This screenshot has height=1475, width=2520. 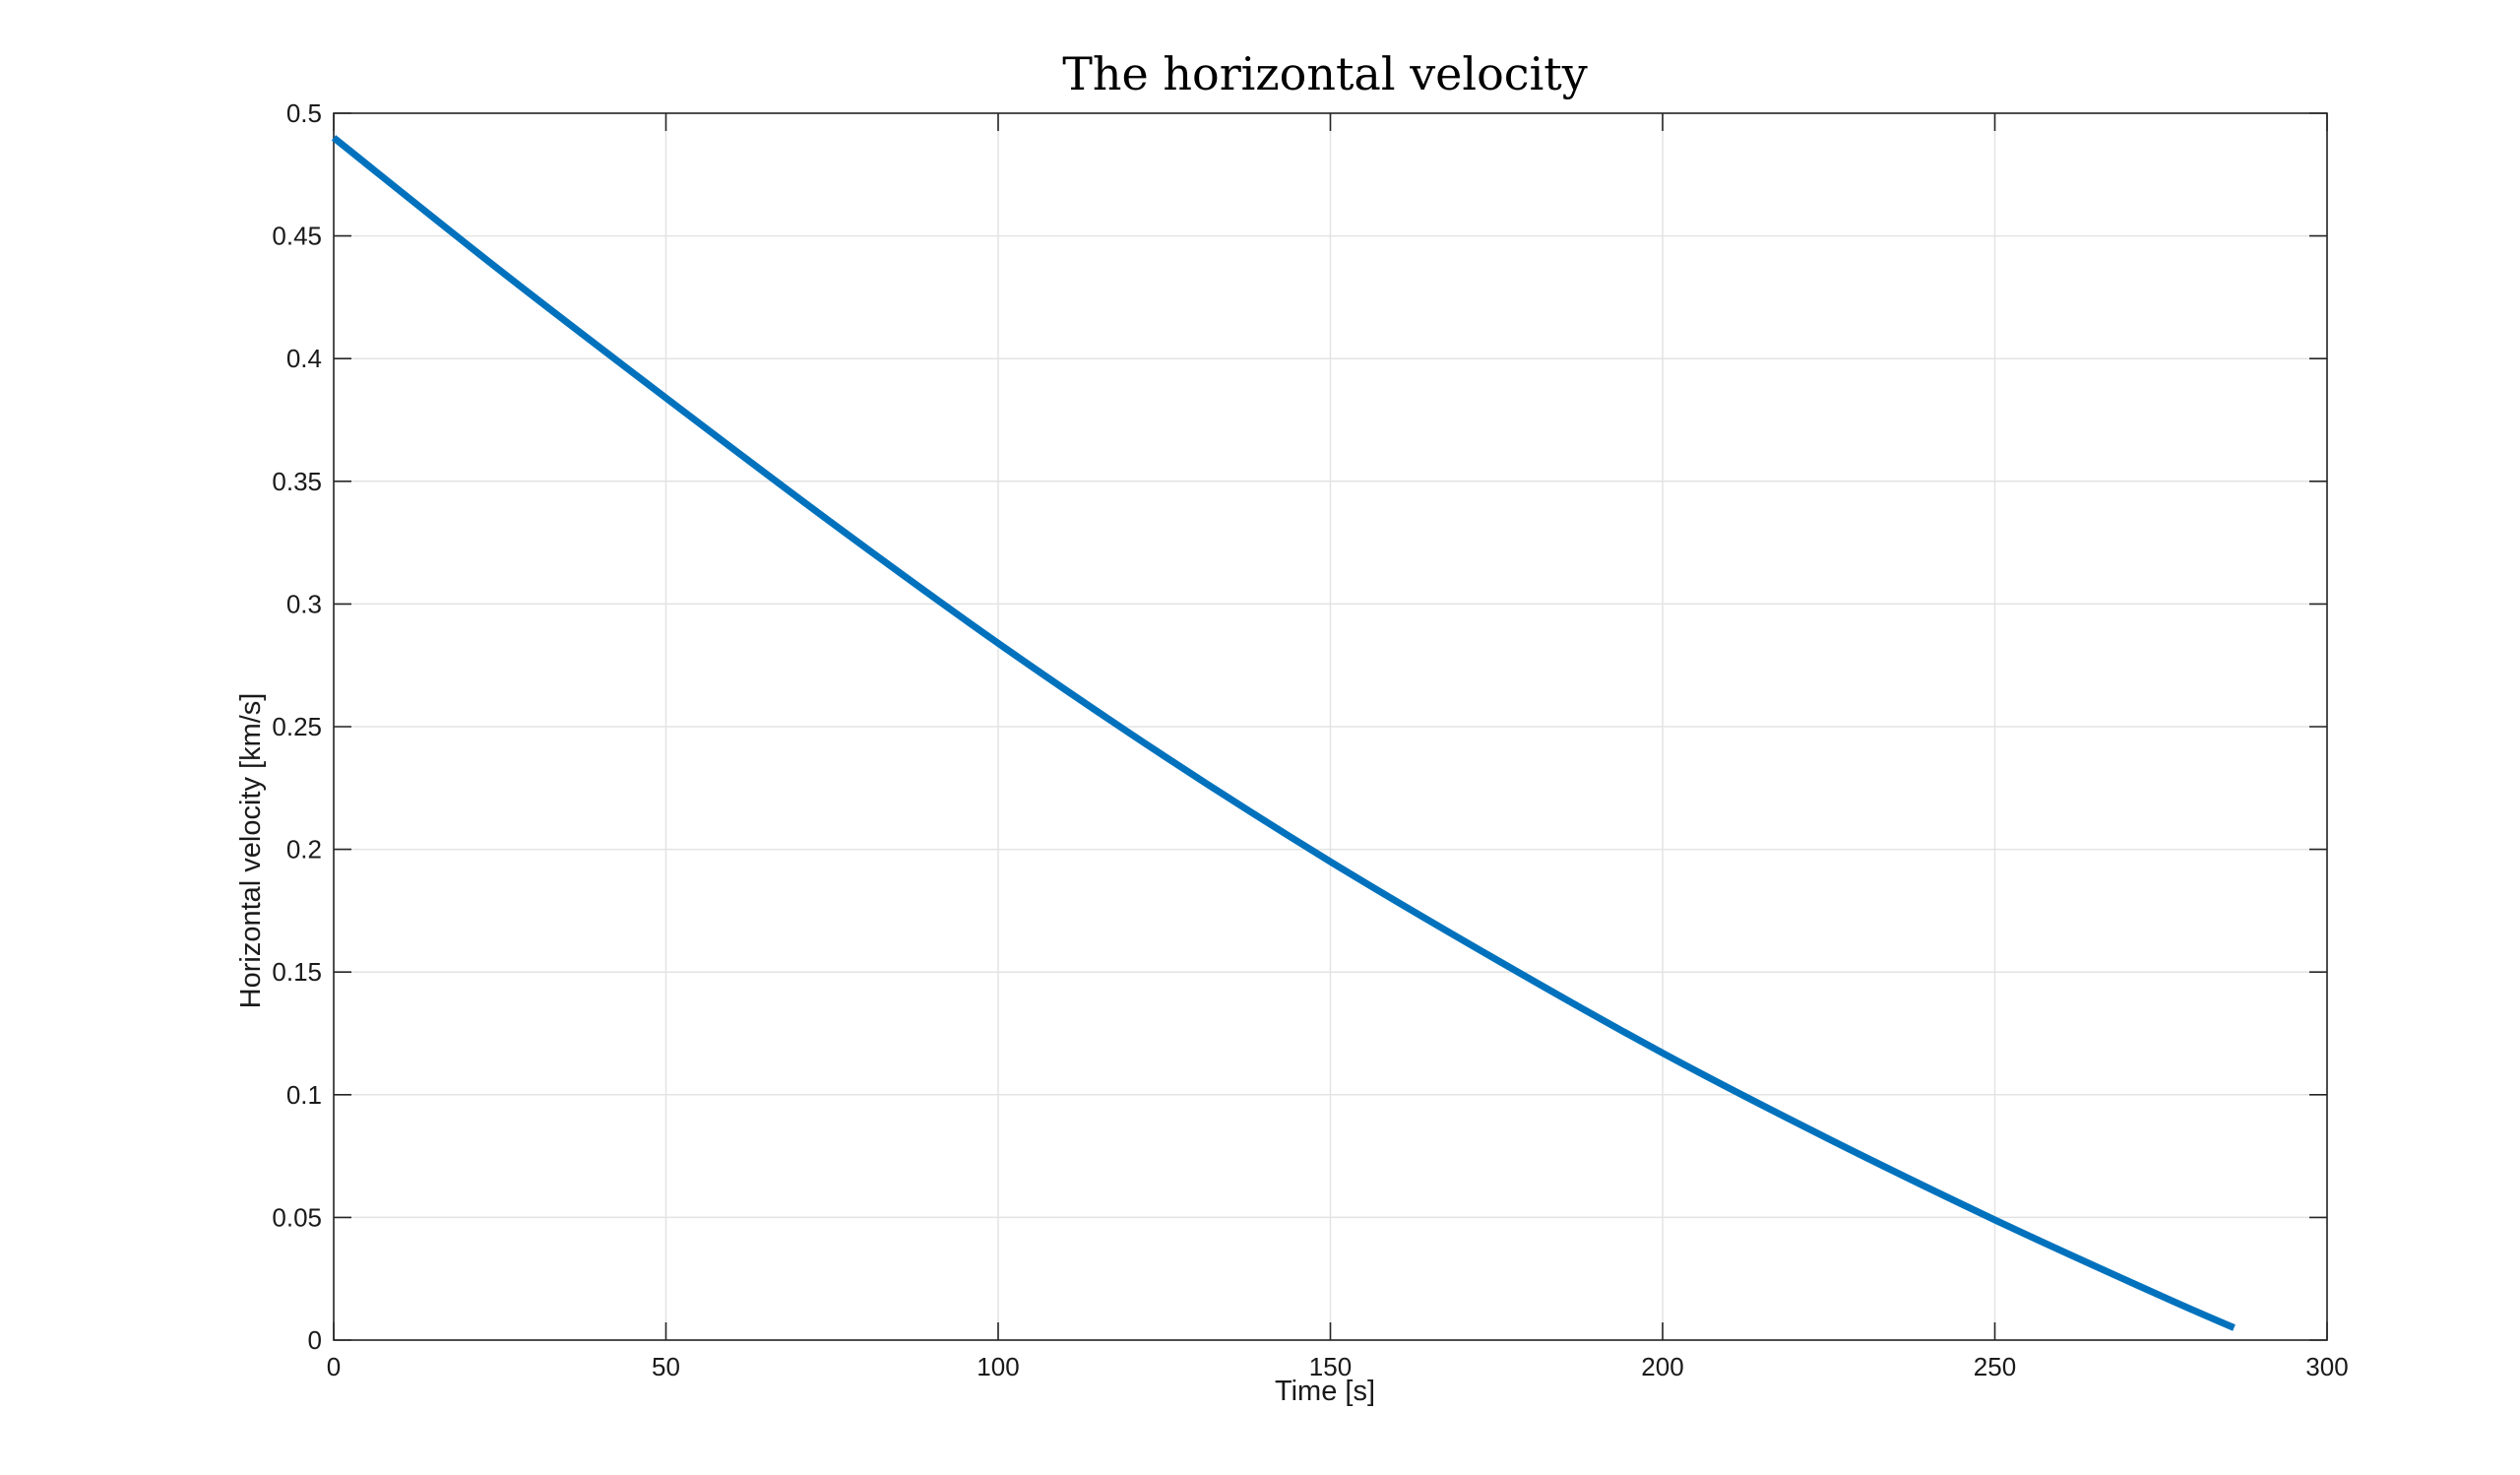 I want to click on y-tick-label: 0.15, so click(x=297, y=972).